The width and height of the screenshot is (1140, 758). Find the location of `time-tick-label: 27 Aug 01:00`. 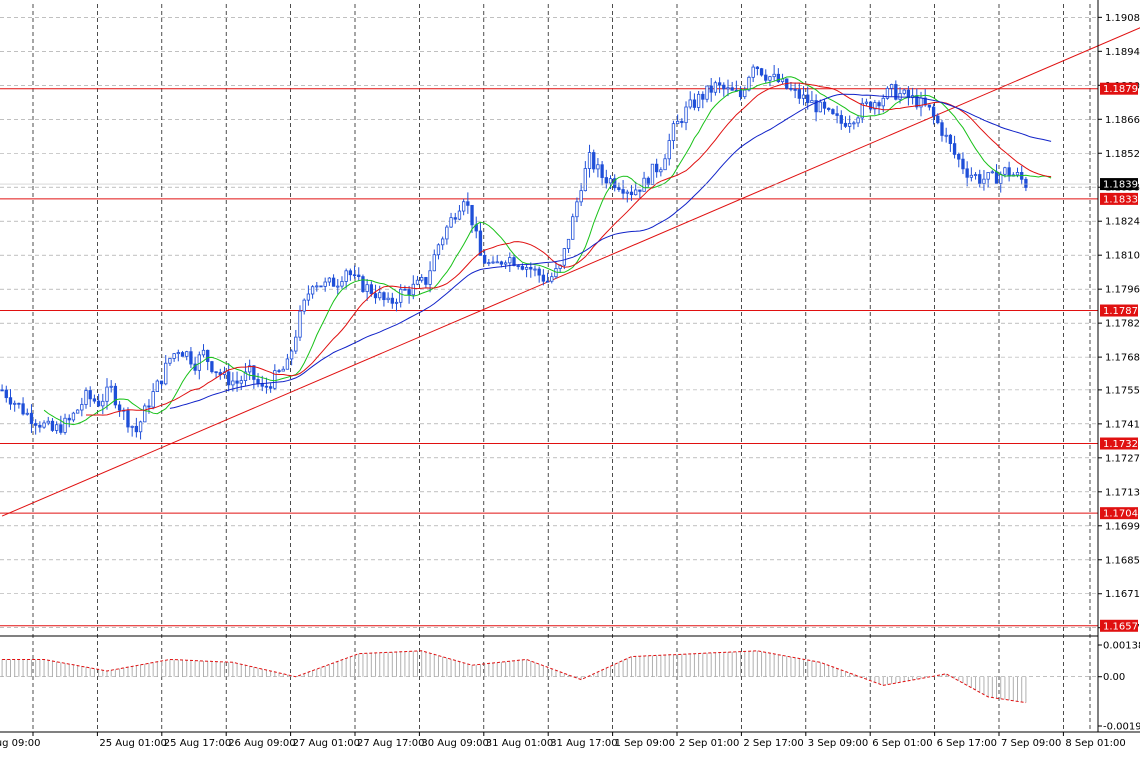

time-tick-label: 27 Aug 01:00 is located at coordinates (326, 743).